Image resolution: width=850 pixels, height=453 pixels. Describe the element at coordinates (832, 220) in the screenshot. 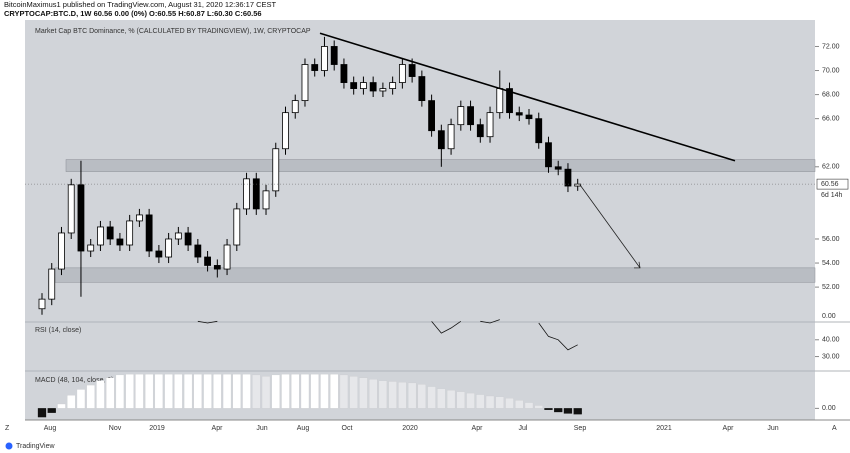

I see `price-axis` at that location.